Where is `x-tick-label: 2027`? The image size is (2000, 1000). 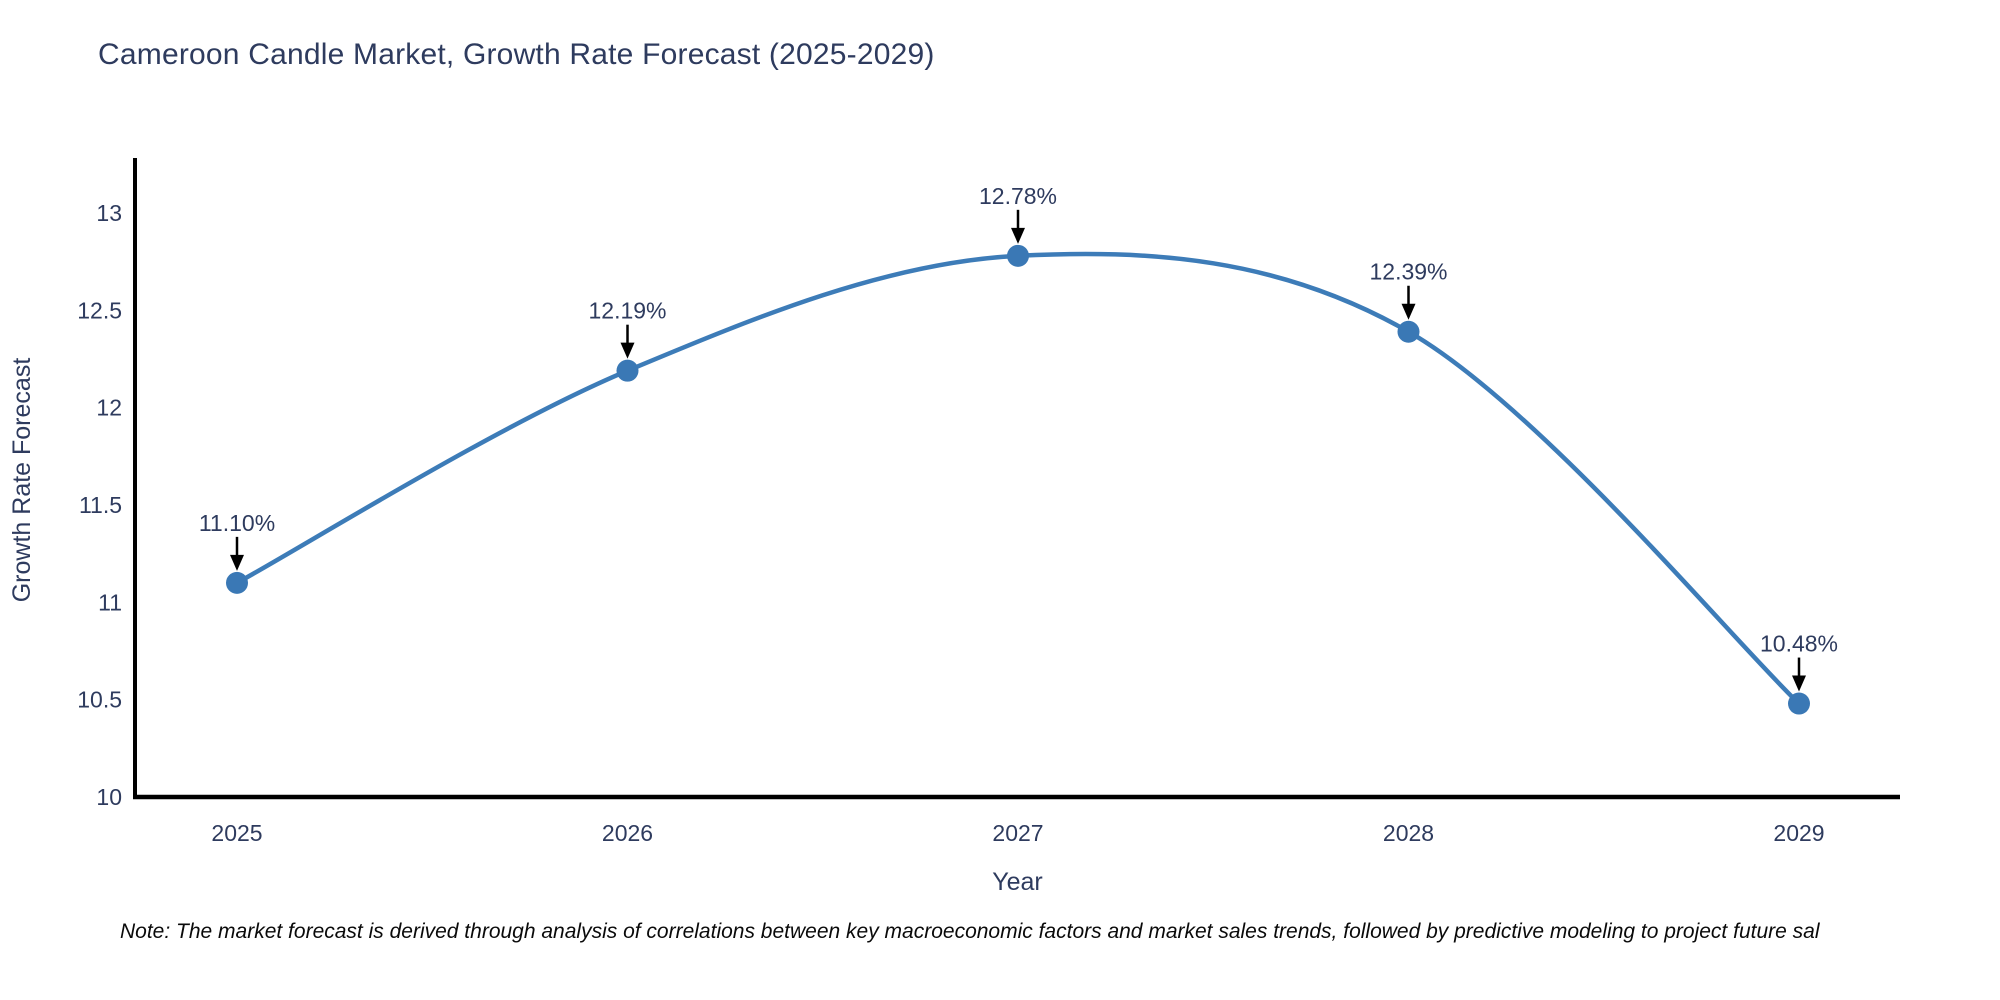 x-tick-label: 2027 is located at coordinates (1017, 833).